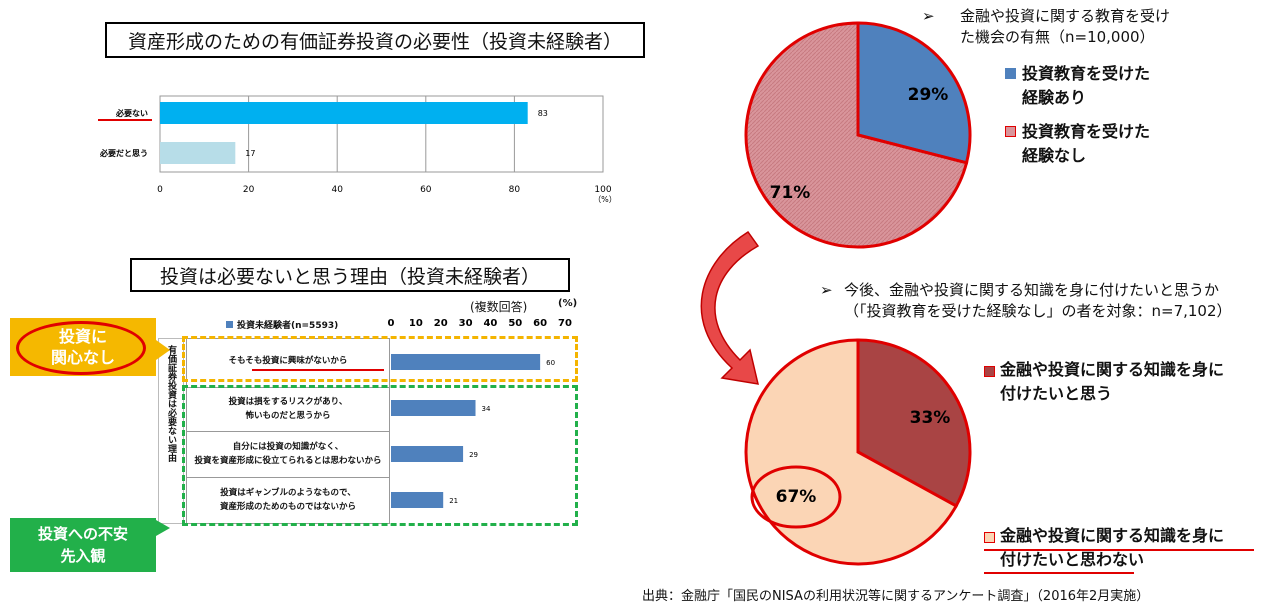  Describe the element at coordinates (499, 307) in the screenshot. I see `chart2-note: (複数回答)` at that location.